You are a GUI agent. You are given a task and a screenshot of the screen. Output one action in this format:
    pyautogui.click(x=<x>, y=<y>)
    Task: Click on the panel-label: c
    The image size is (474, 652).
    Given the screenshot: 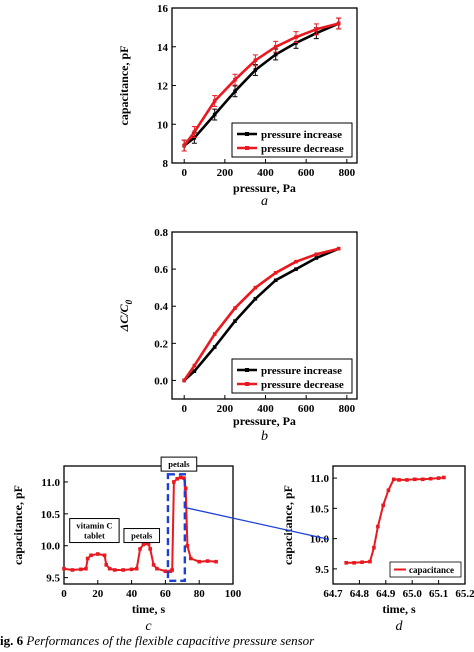 What is the action you would take?
    pyautogui.click(x=148, y=626)
    